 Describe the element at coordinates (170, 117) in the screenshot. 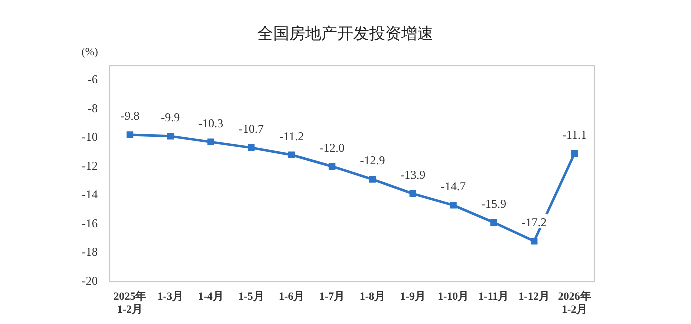

I see `text: -9.9` at that location.